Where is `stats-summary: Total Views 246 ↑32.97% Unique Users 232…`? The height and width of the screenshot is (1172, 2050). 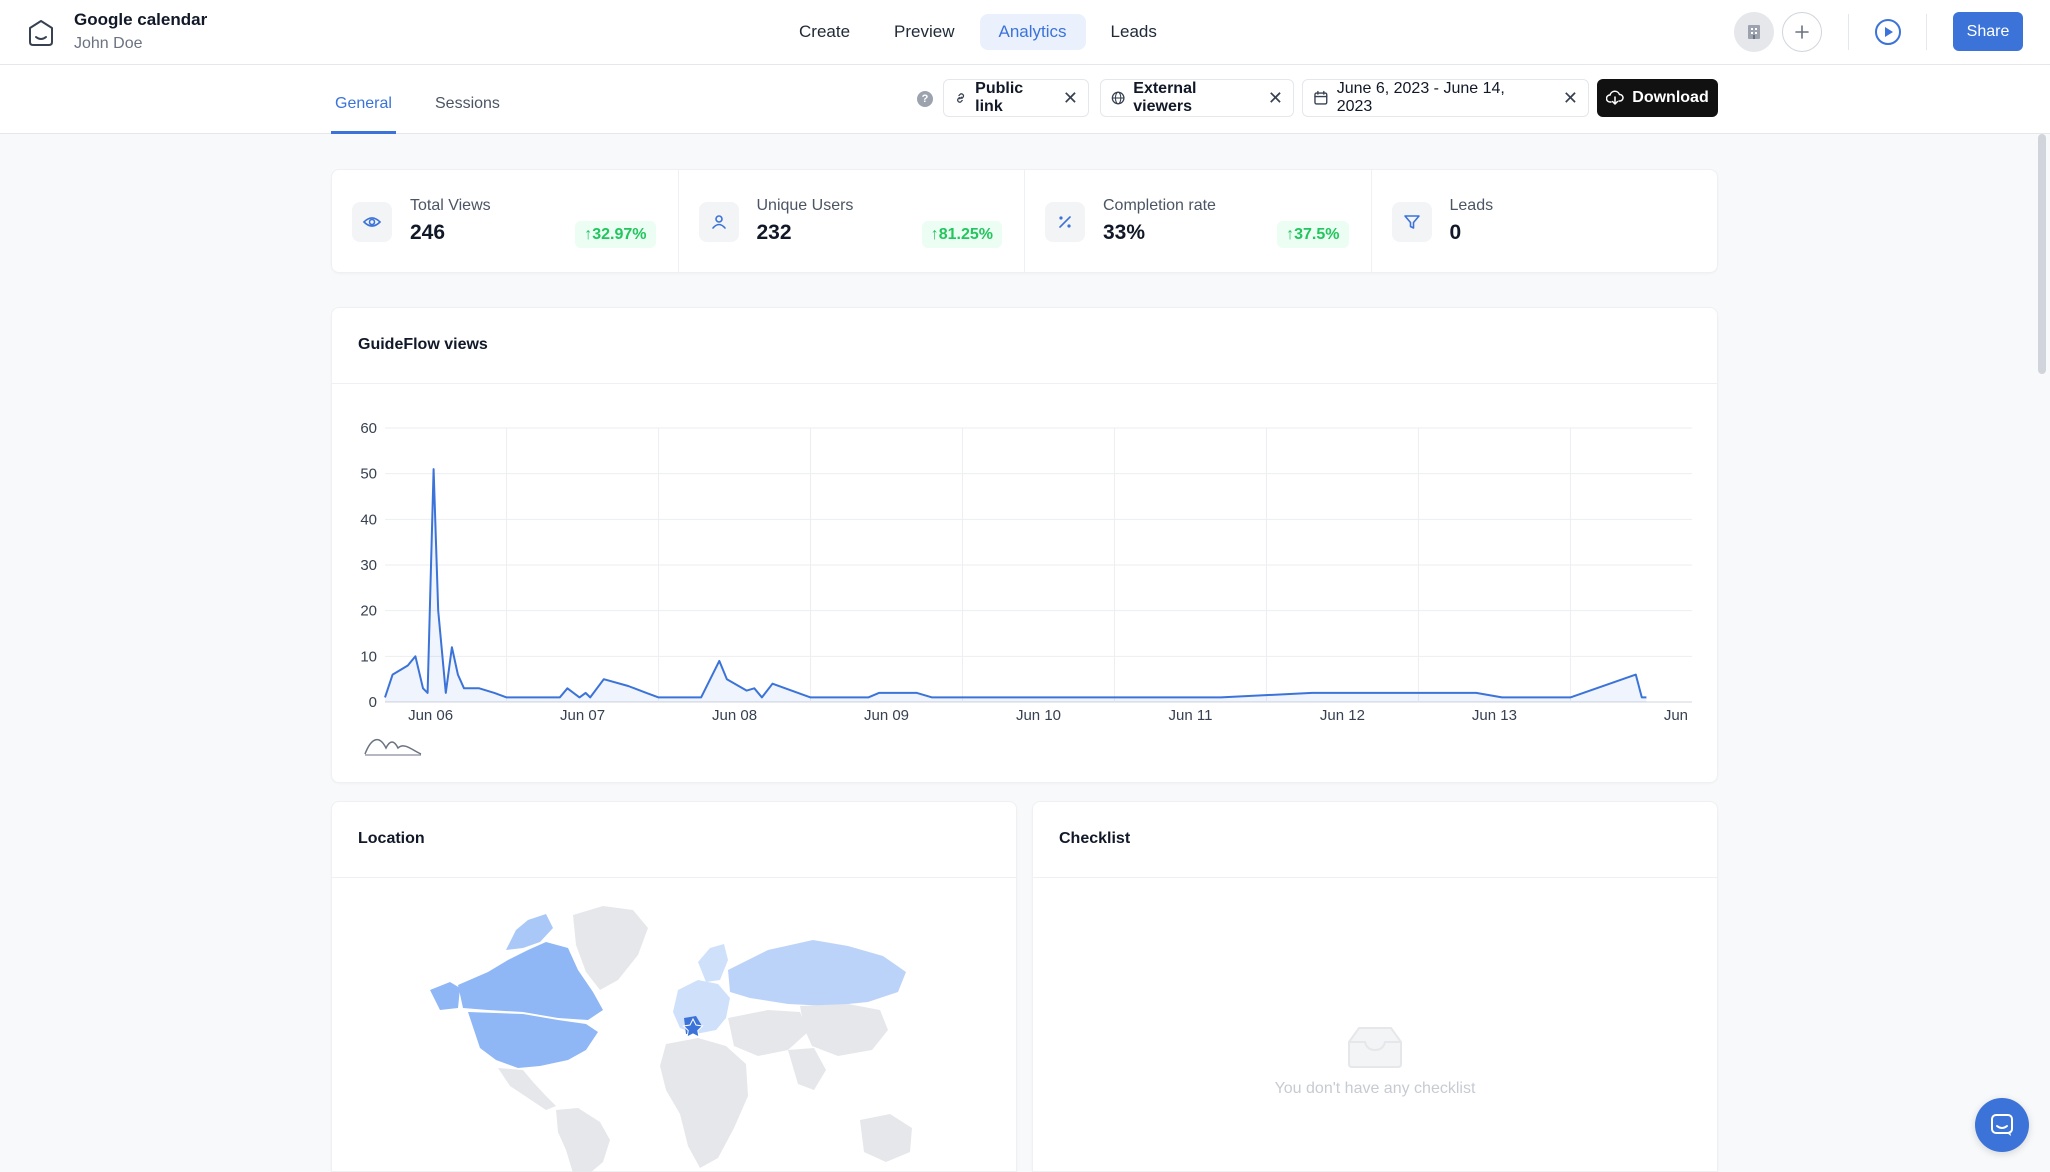 stats-summary: Total Views 246 ↑32.97% Unique Users 232… is located at coordinates (1024, 221).